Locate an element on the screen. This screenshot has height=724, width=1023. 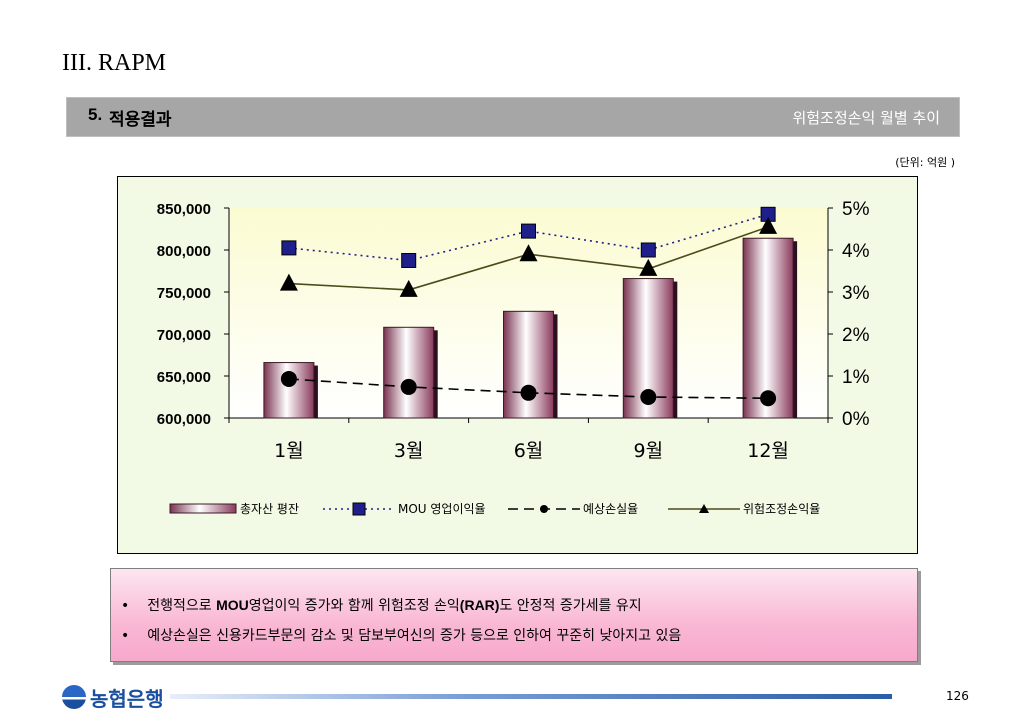
unit-note: (단위: 억원 ) is located at coordinates (925, 162).